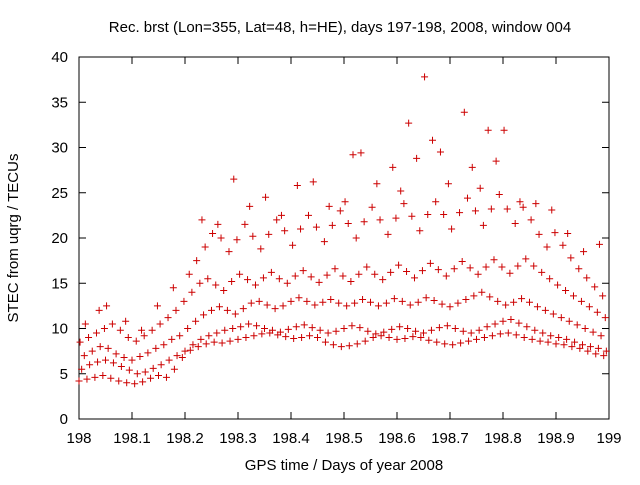 Image resolution: width=640 pixels, height=485 pixels. What do you see at coordinates (59, 148) in the screenshot?
I see `y-tick-label: 30` at bounding box center [59, 148].